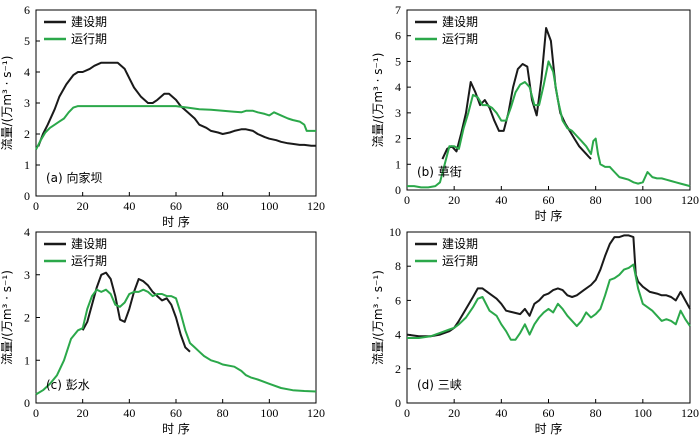 The width and height of the screenshot is (700, 443). I want to click on panel-label: (b) 草街, so click(439, 172).